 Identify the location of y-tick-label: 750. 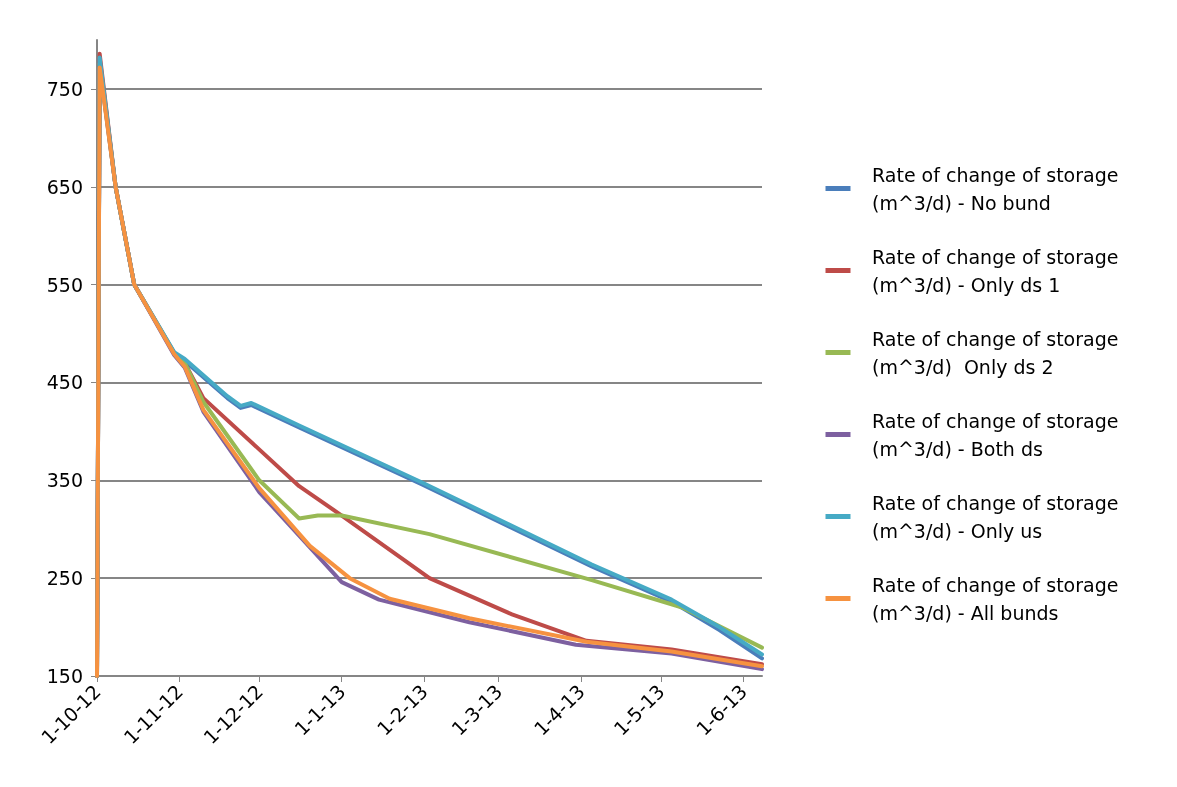
(64, 88).